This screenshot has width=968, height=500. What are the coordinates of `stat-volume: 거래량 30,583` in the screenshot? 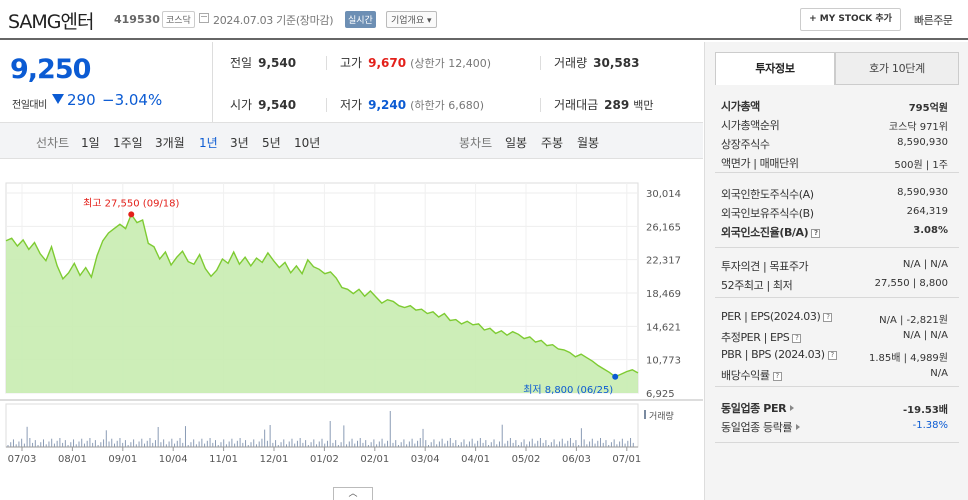 It's located at (596, 62).